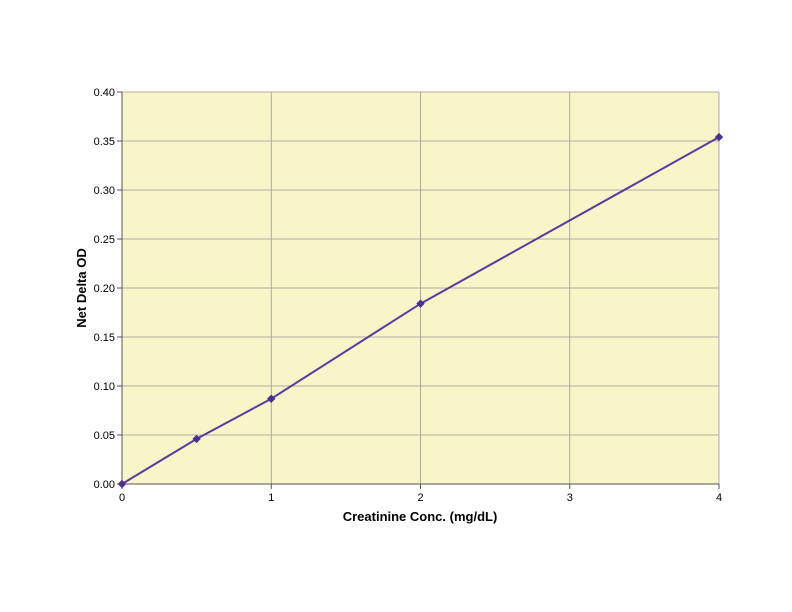 The width and height of the screenshot is (792, 612). Describe the element at coordinates (104, 142) in the screenshot. I see `y-tick-label: 0.35` at that location.